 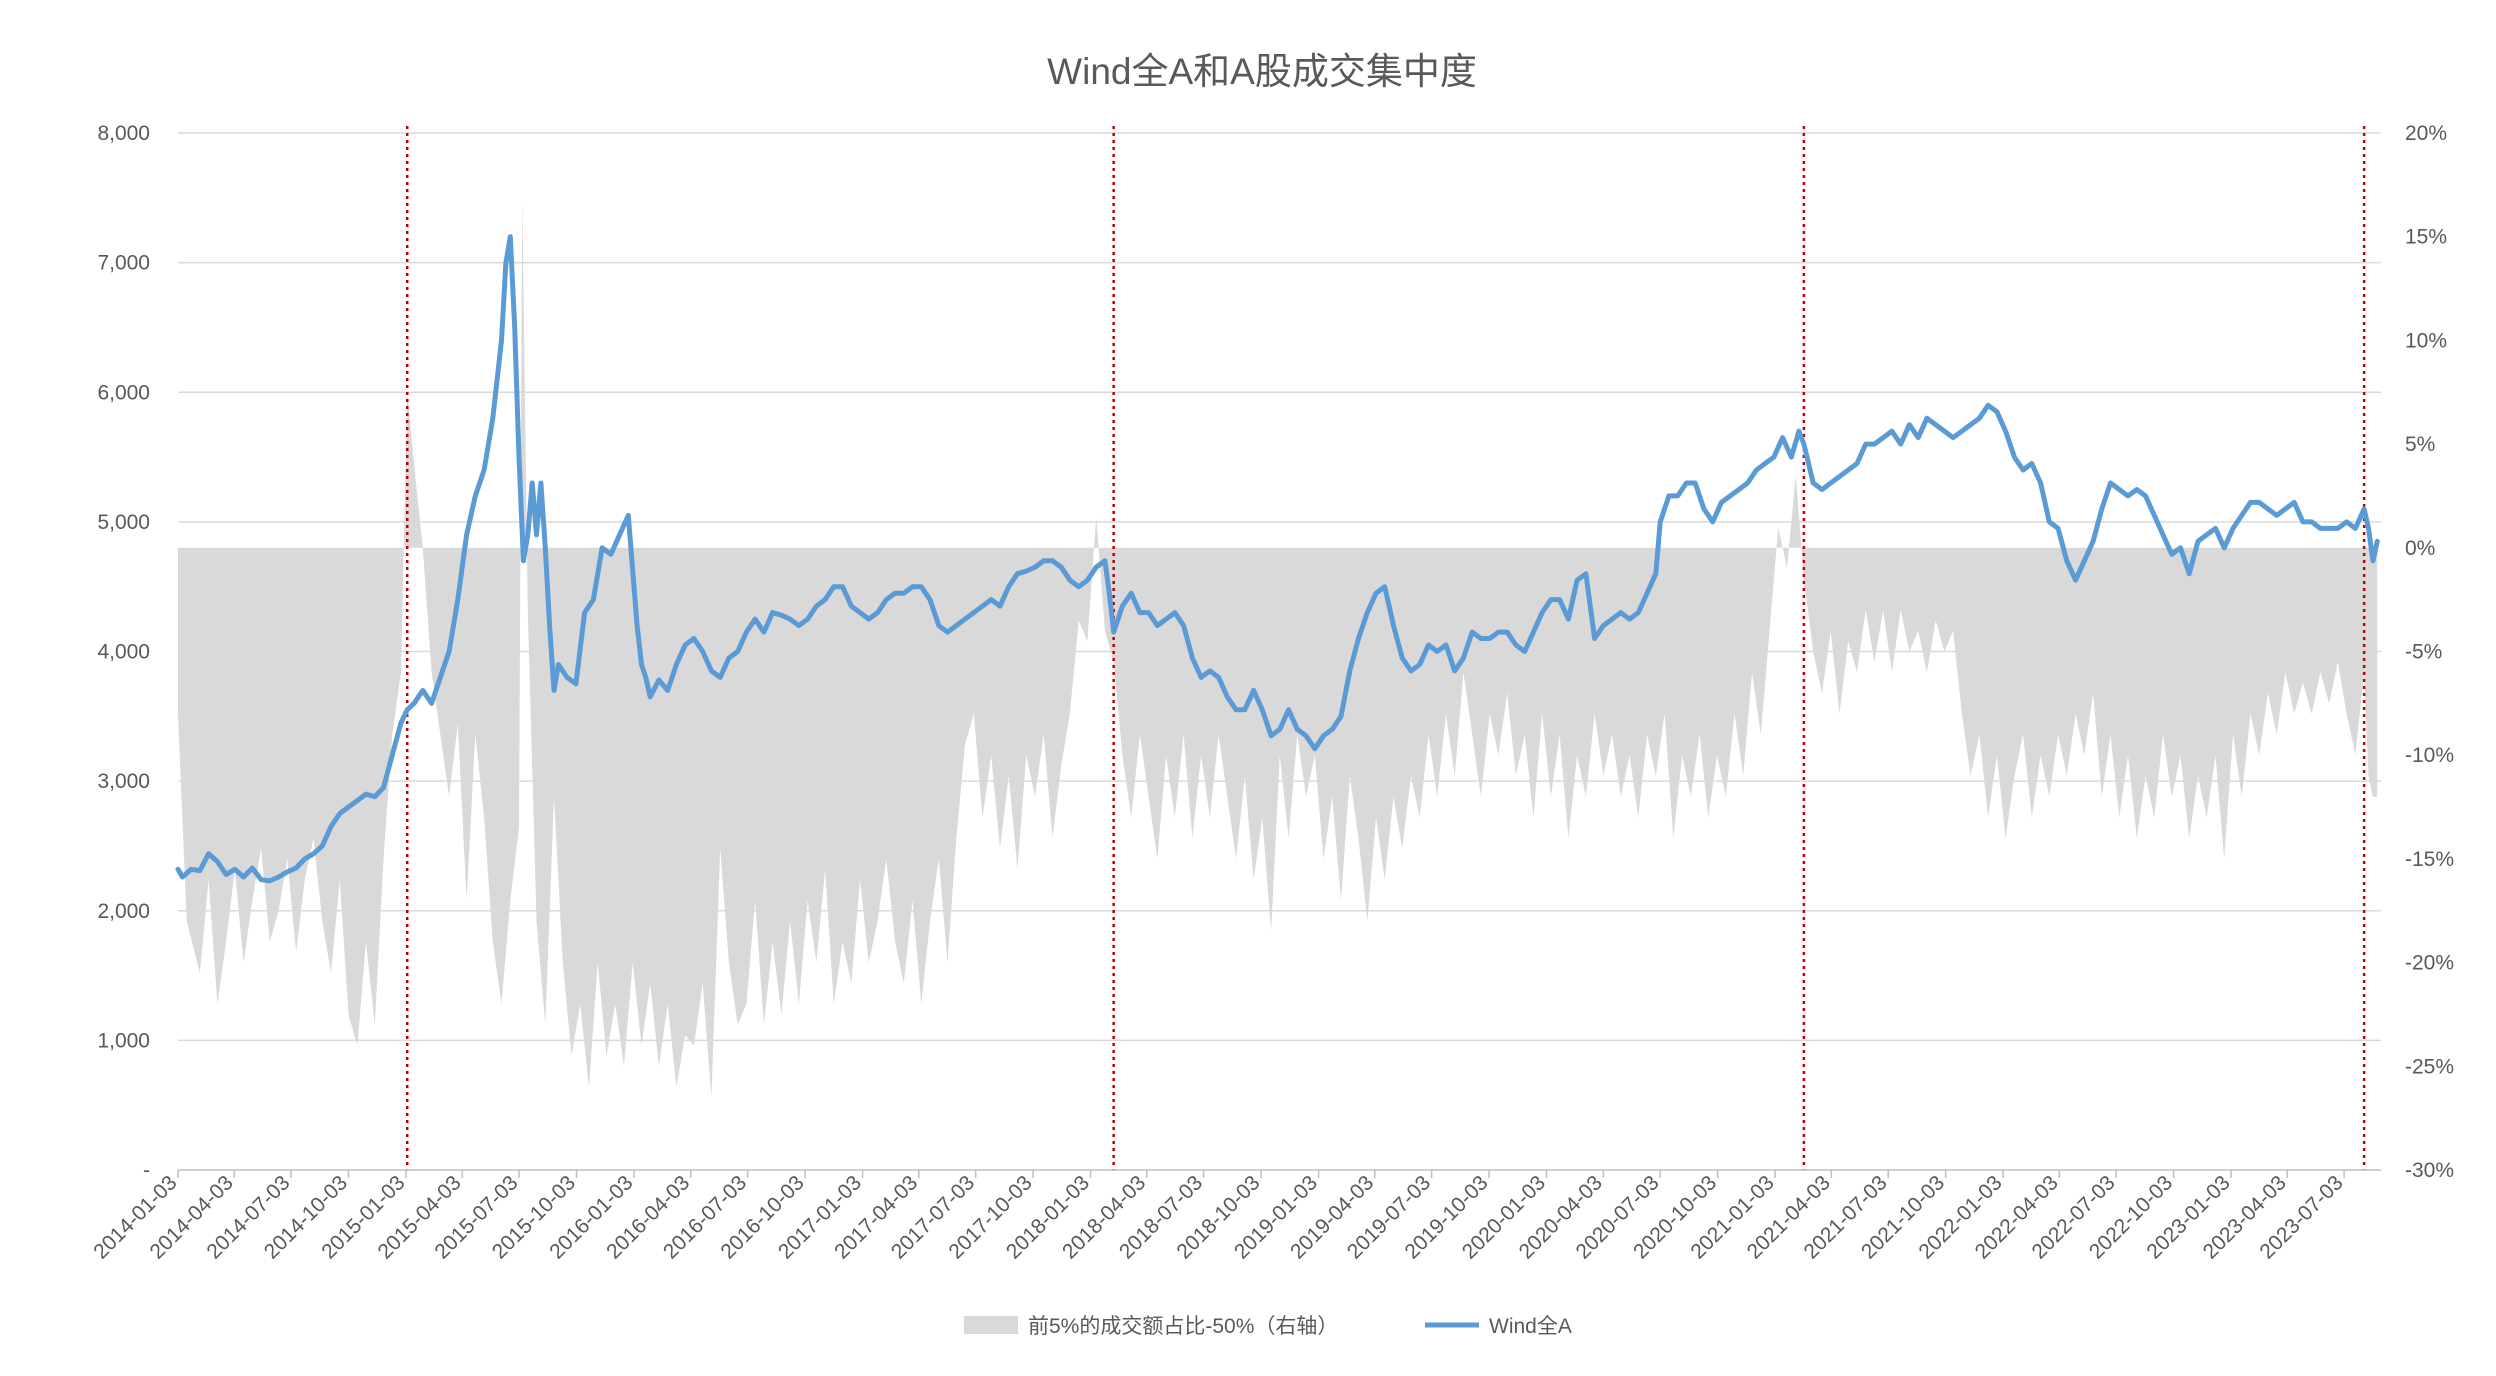 I want to click on y-right-tick-label: -30%, so click(x=2429, y=1170).